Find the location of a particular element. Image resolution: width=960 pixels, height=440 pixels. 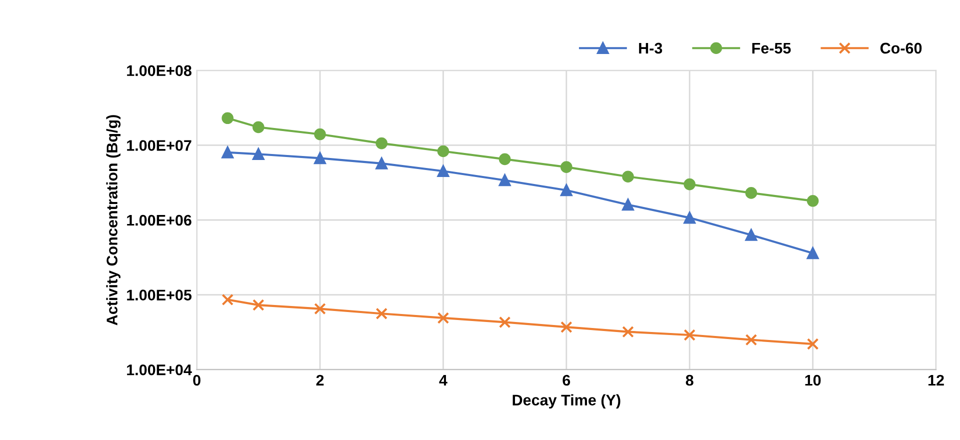

y-axis-title: Activity Concentration (Bq/g) is located at coordinates (113, 220).